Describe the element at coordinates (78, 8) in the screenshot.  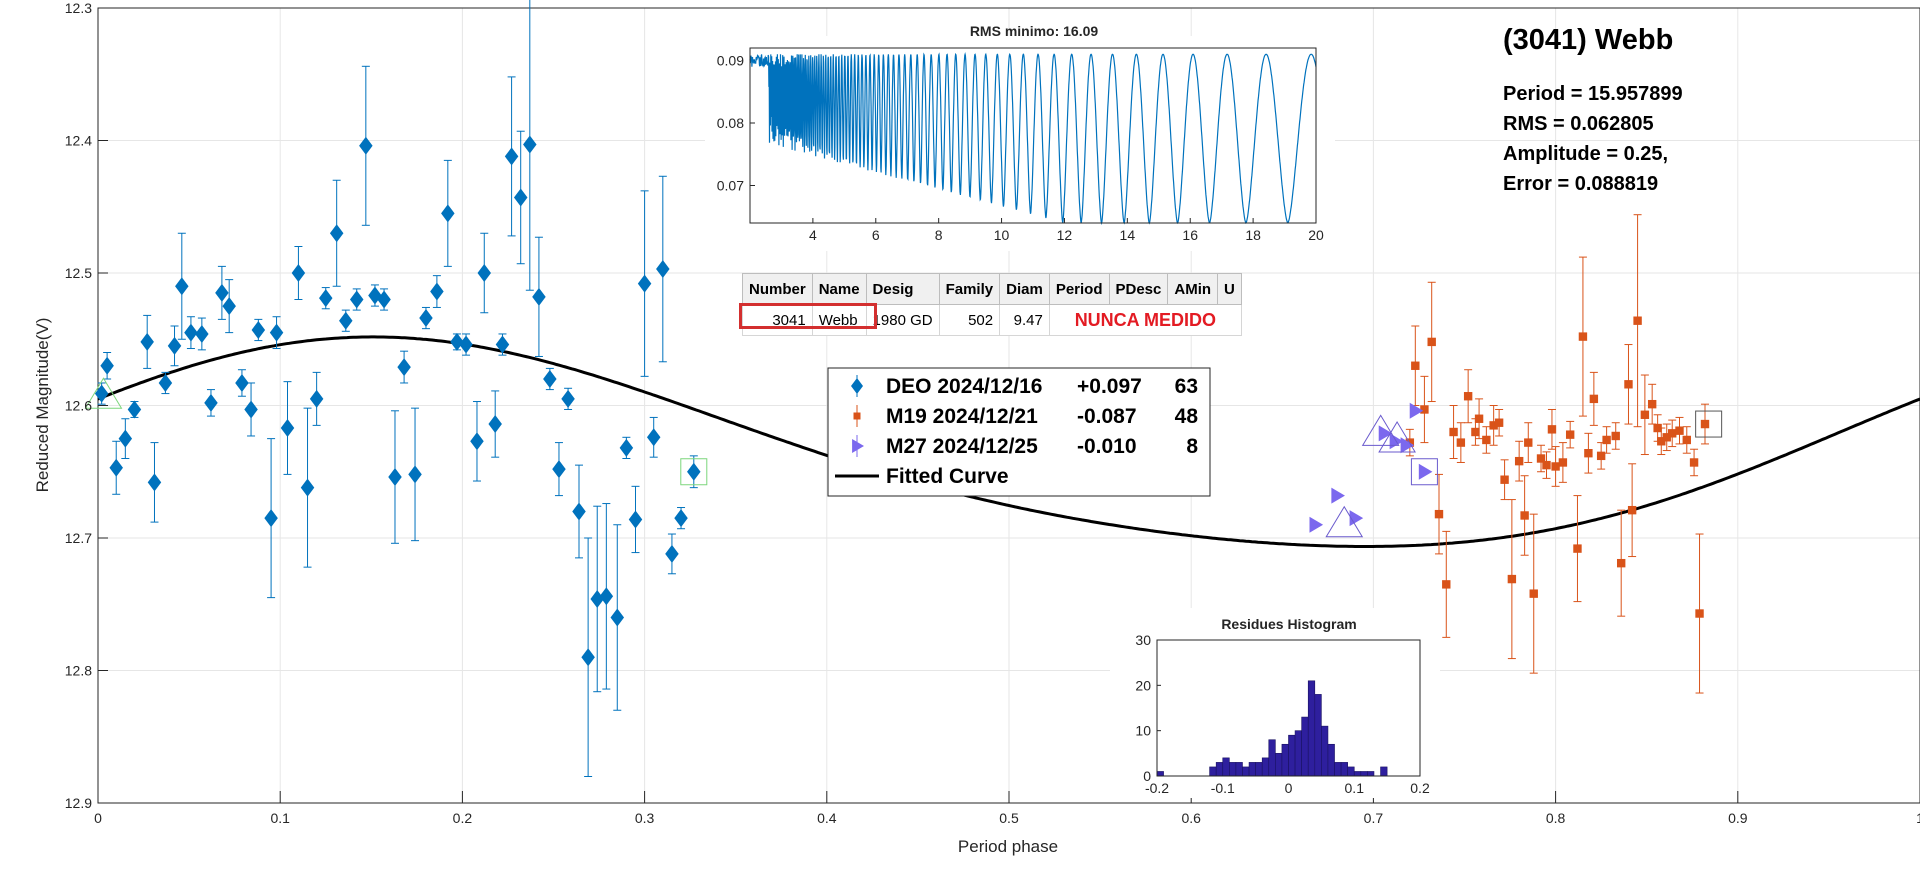
I see `y-tick-label: 12.3` at that location.